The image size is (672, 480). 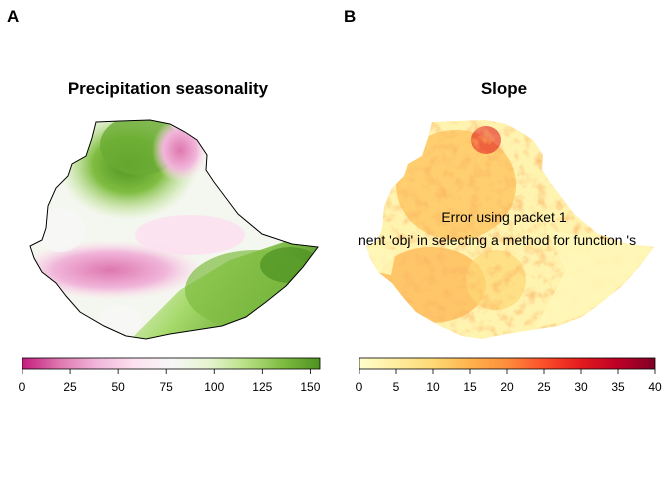 I want to click on legend-precipitation-tick-label: 125, so click(x=262, y=387).